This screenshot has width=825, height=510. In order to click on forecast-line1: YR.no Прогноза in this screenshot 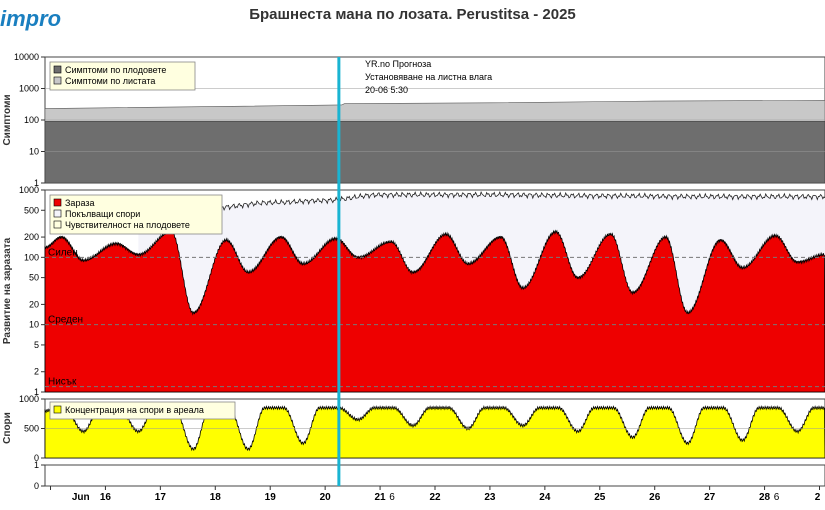, I will do `click(398, 64)`.